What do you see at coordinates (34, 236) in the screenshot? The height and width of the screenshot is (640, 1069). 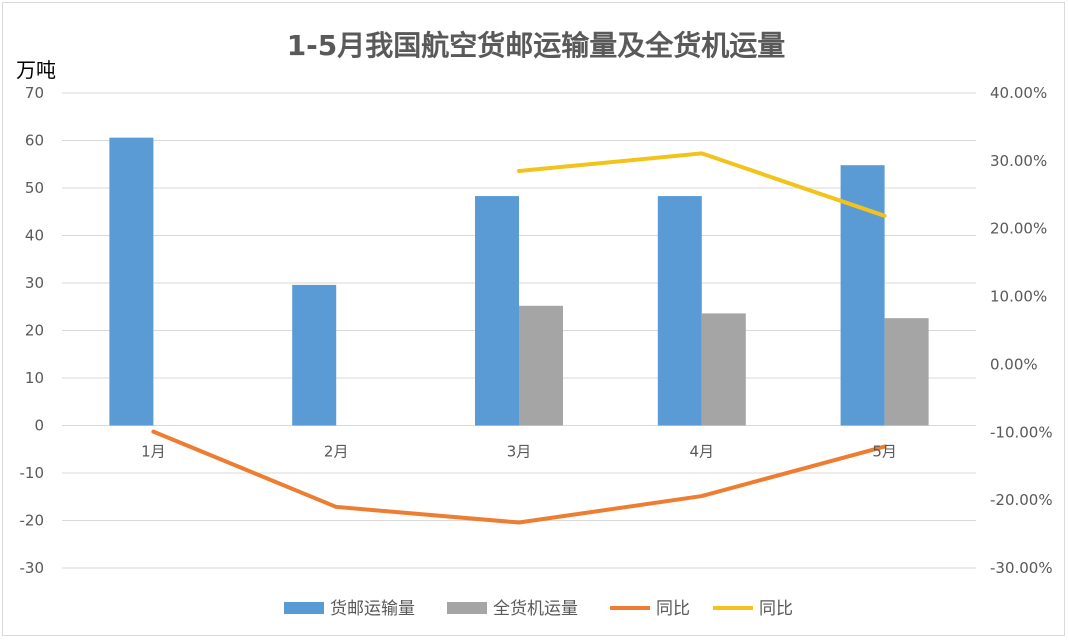 I see `y-tick-label: 40` at bounding box center [34, 236].